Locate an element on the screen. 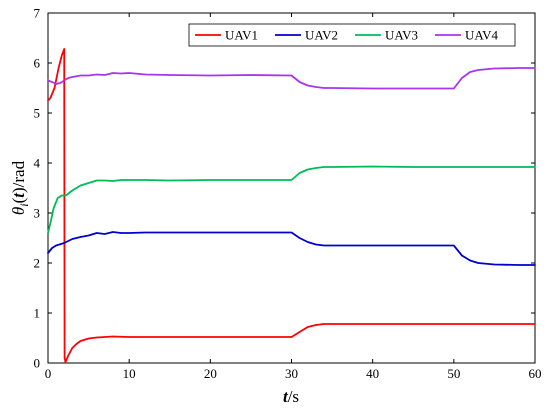 The image size is (550, 409). y-tick-label: 5 is located at coordinates (37, 113).